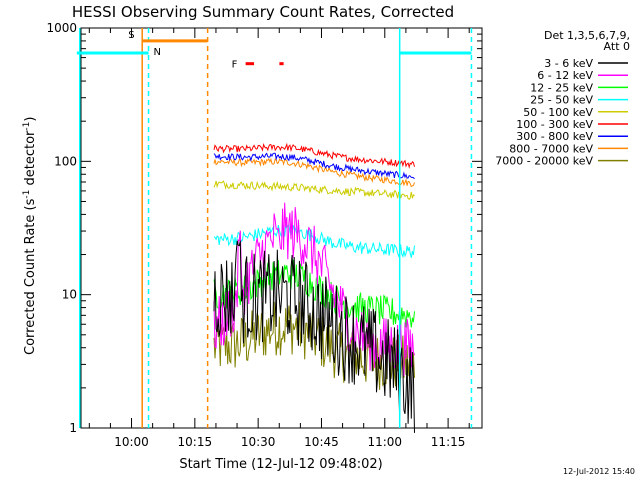 The width and height of the screenshot is (640, 480). I want to click on y-tick-label: 100, so click(65, 161).